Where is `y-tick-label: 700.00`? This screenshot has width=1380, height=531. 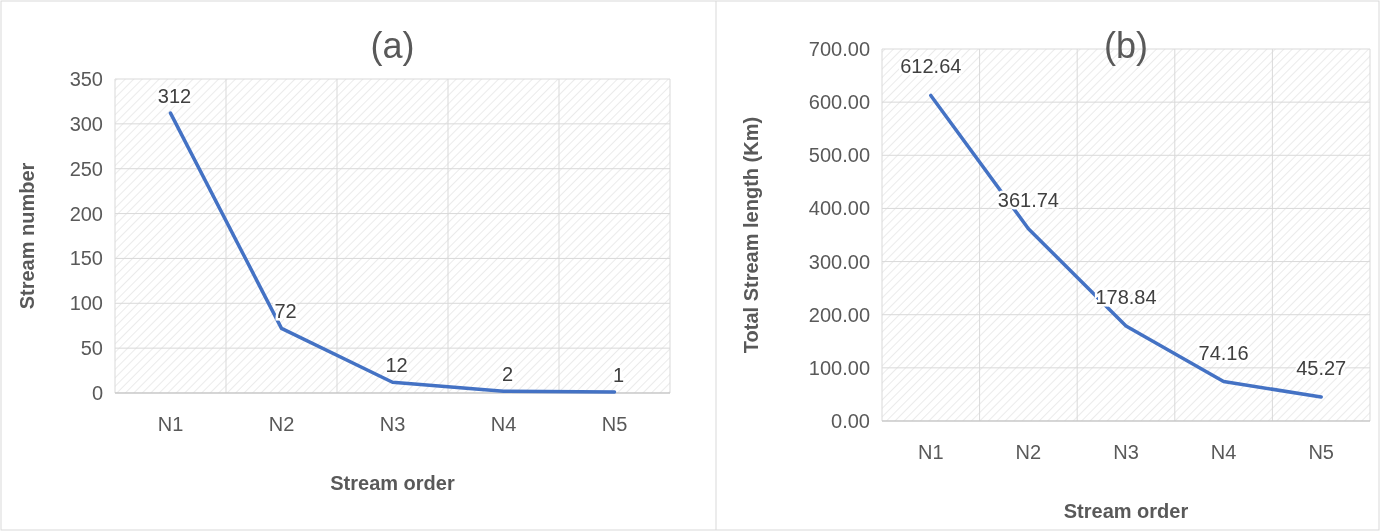
y-tick-label: 700.00 is located at coordinates (839, 49).